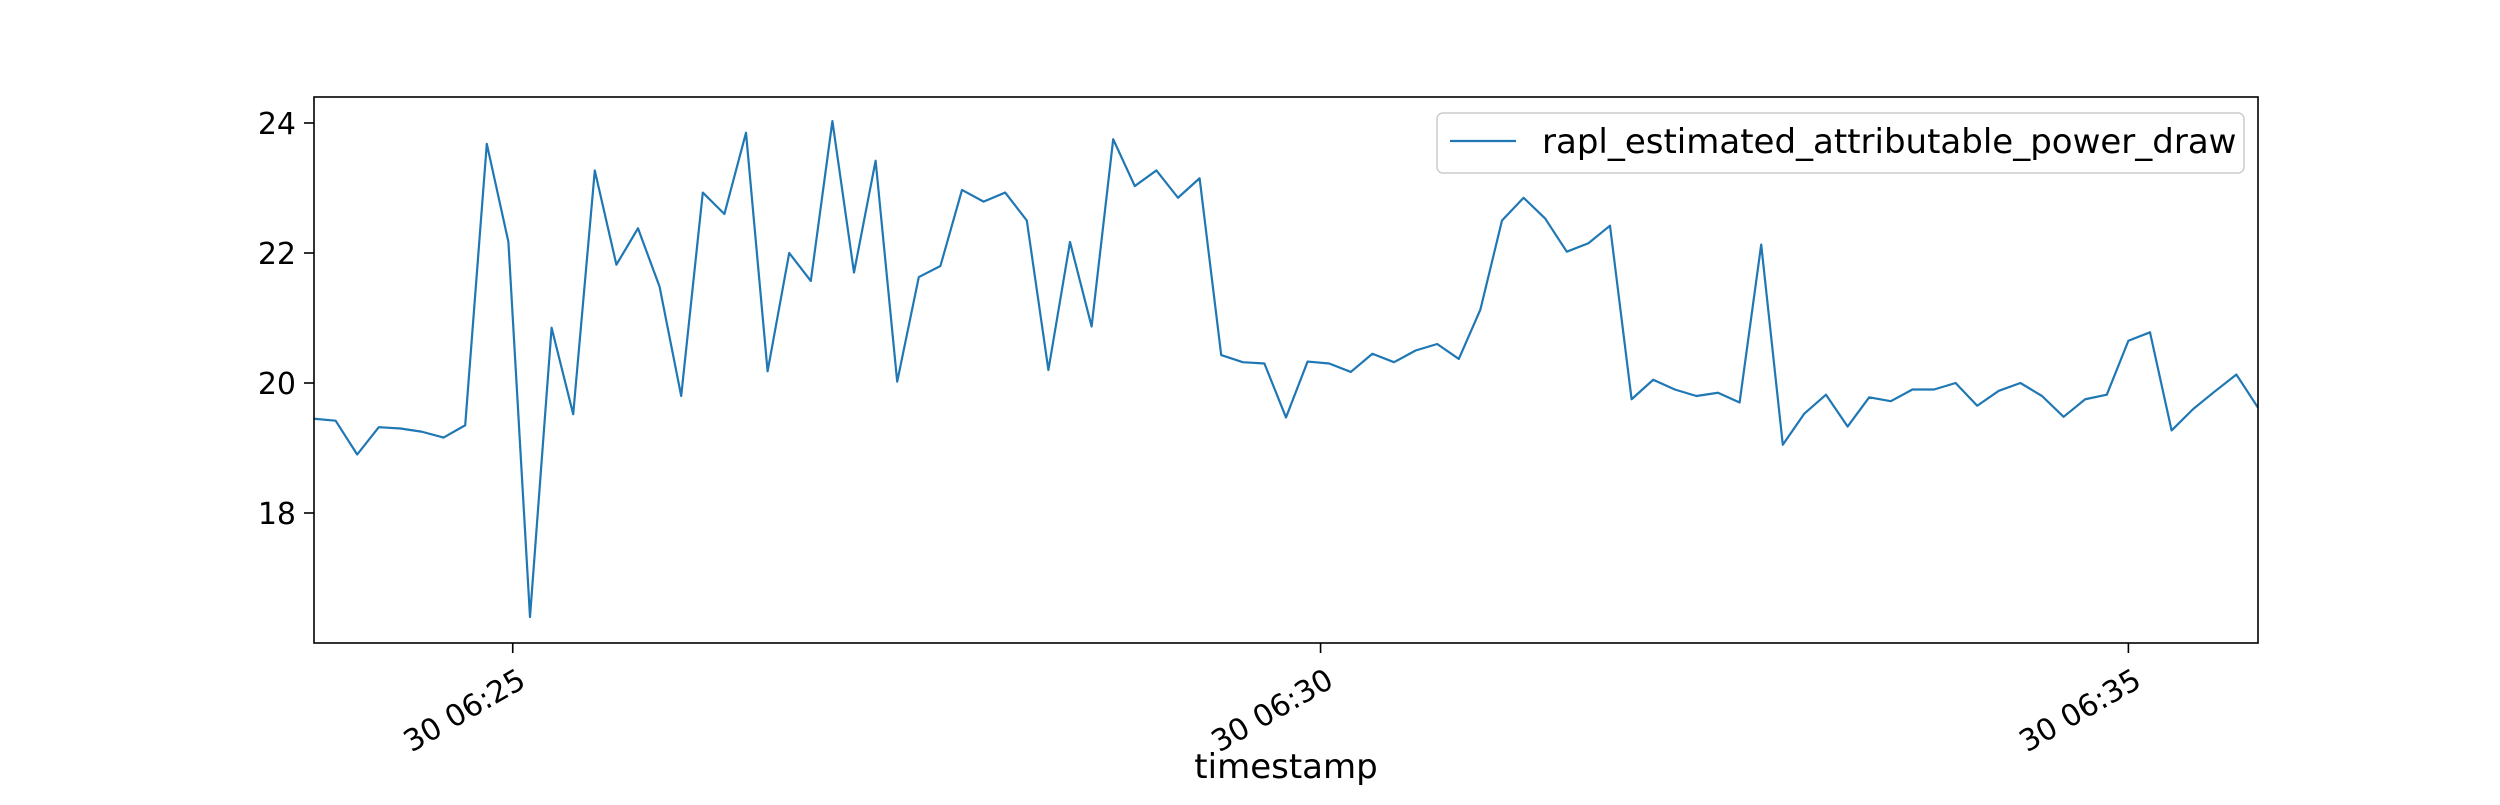  Describe the element at coordinates (277, 124) in the screenshot. I see `y-tick-label: 24` at that location.